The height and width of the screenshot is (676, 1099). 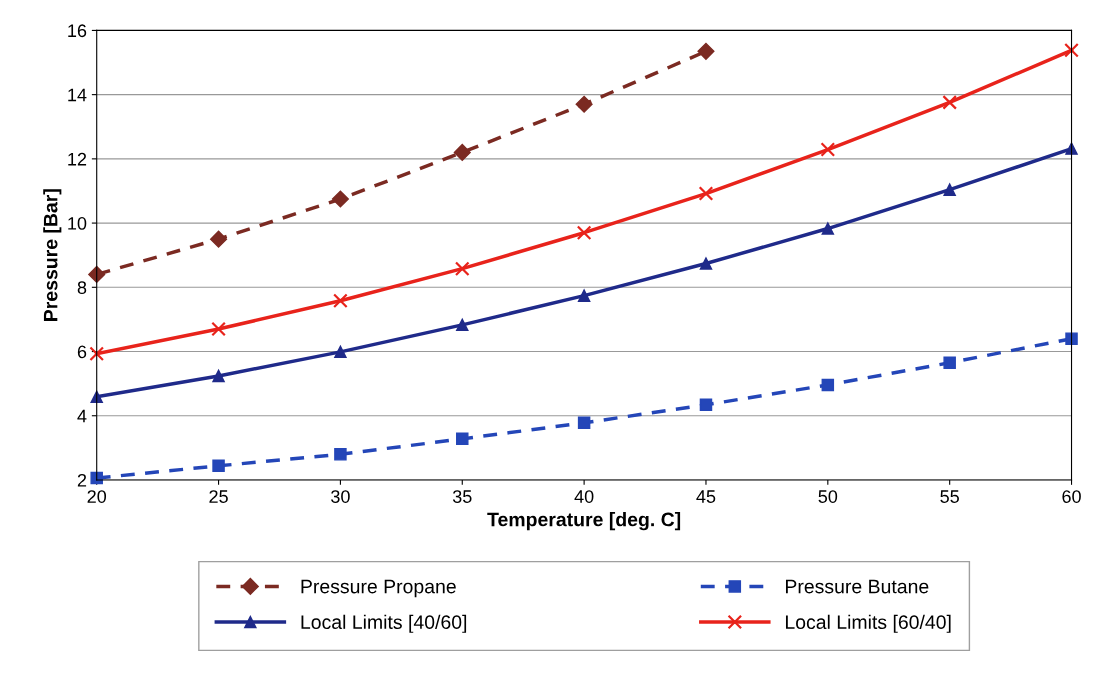 What do you see at coordinates (462, 496) in the screenshot?
I see `x-tick-label: 35` at bounding box center [462, 496].